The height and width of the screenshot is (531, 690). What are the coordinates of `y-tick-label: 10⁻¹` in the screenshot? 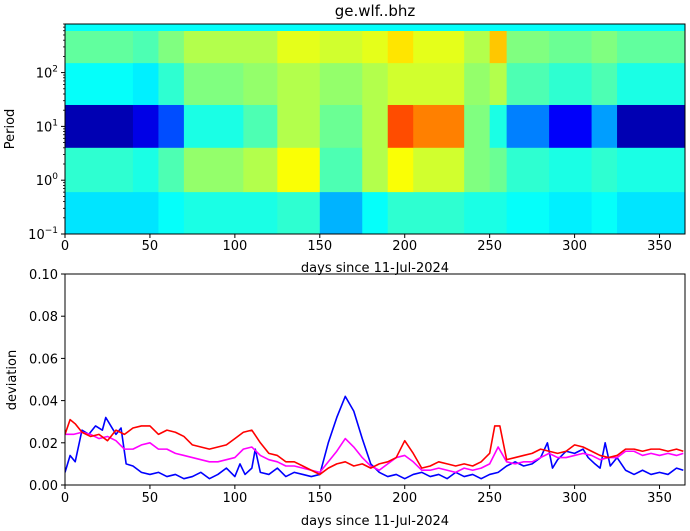 It's located at (43, 234).